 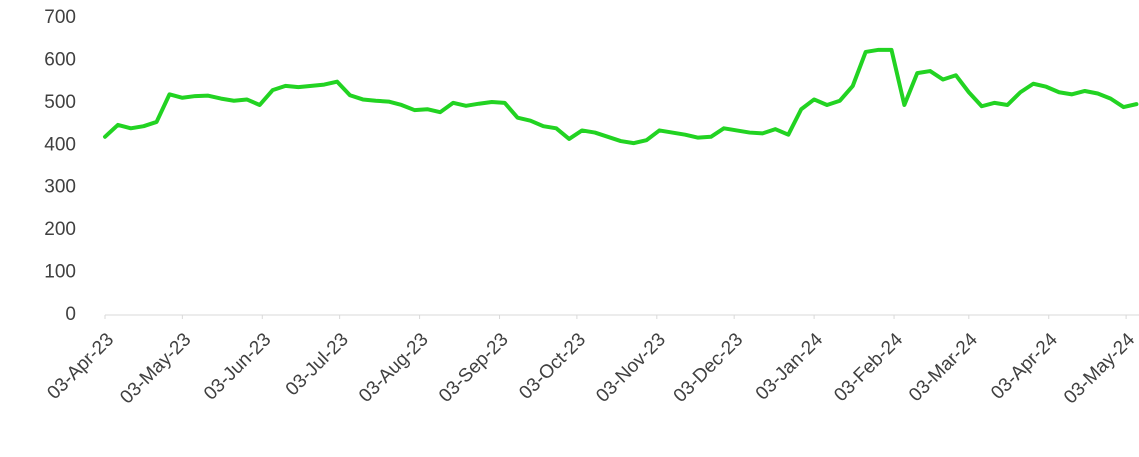 What do you see at coordinates (60, 144) in the screenshot?
I see `y-tick-label: 400` at bounding box center [60, 144].